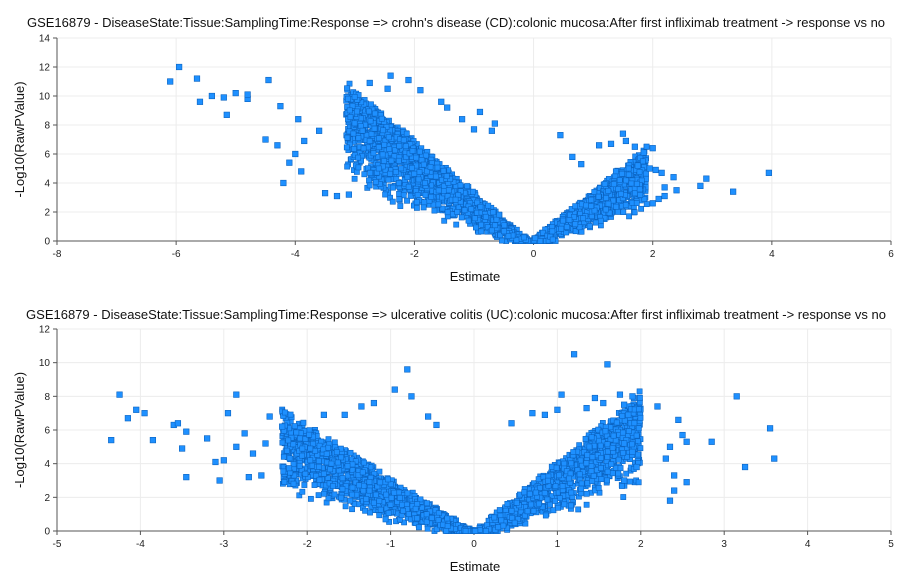 The image size is (918, 586). What do you see at coordinates (45, 97) in the screenshot?
I see `y-tick-label: 10` at bounding box center [45, 97].